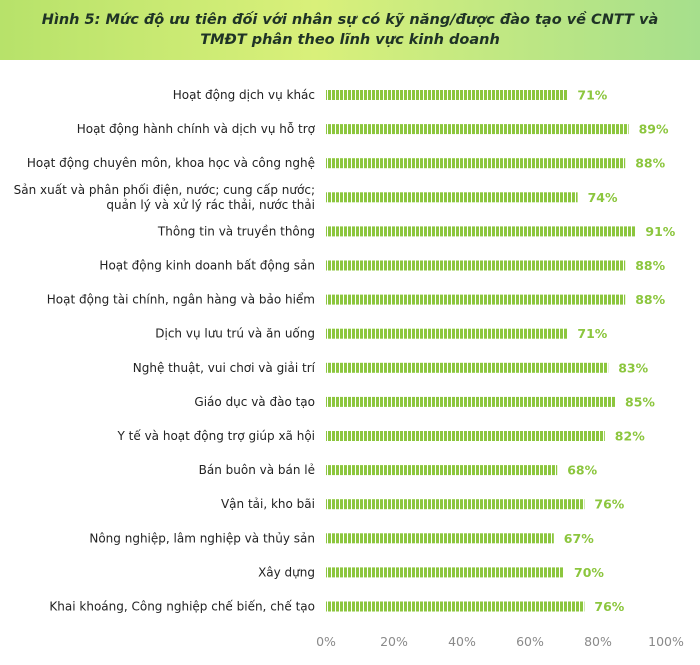 The width and height of the screenshot is (700, 665). What do you see at coordinates (235, 334) in the screenshot?
I see `category-label: Dịch vụ lưu trú và ăn uống` at bounding box center [235, 334].